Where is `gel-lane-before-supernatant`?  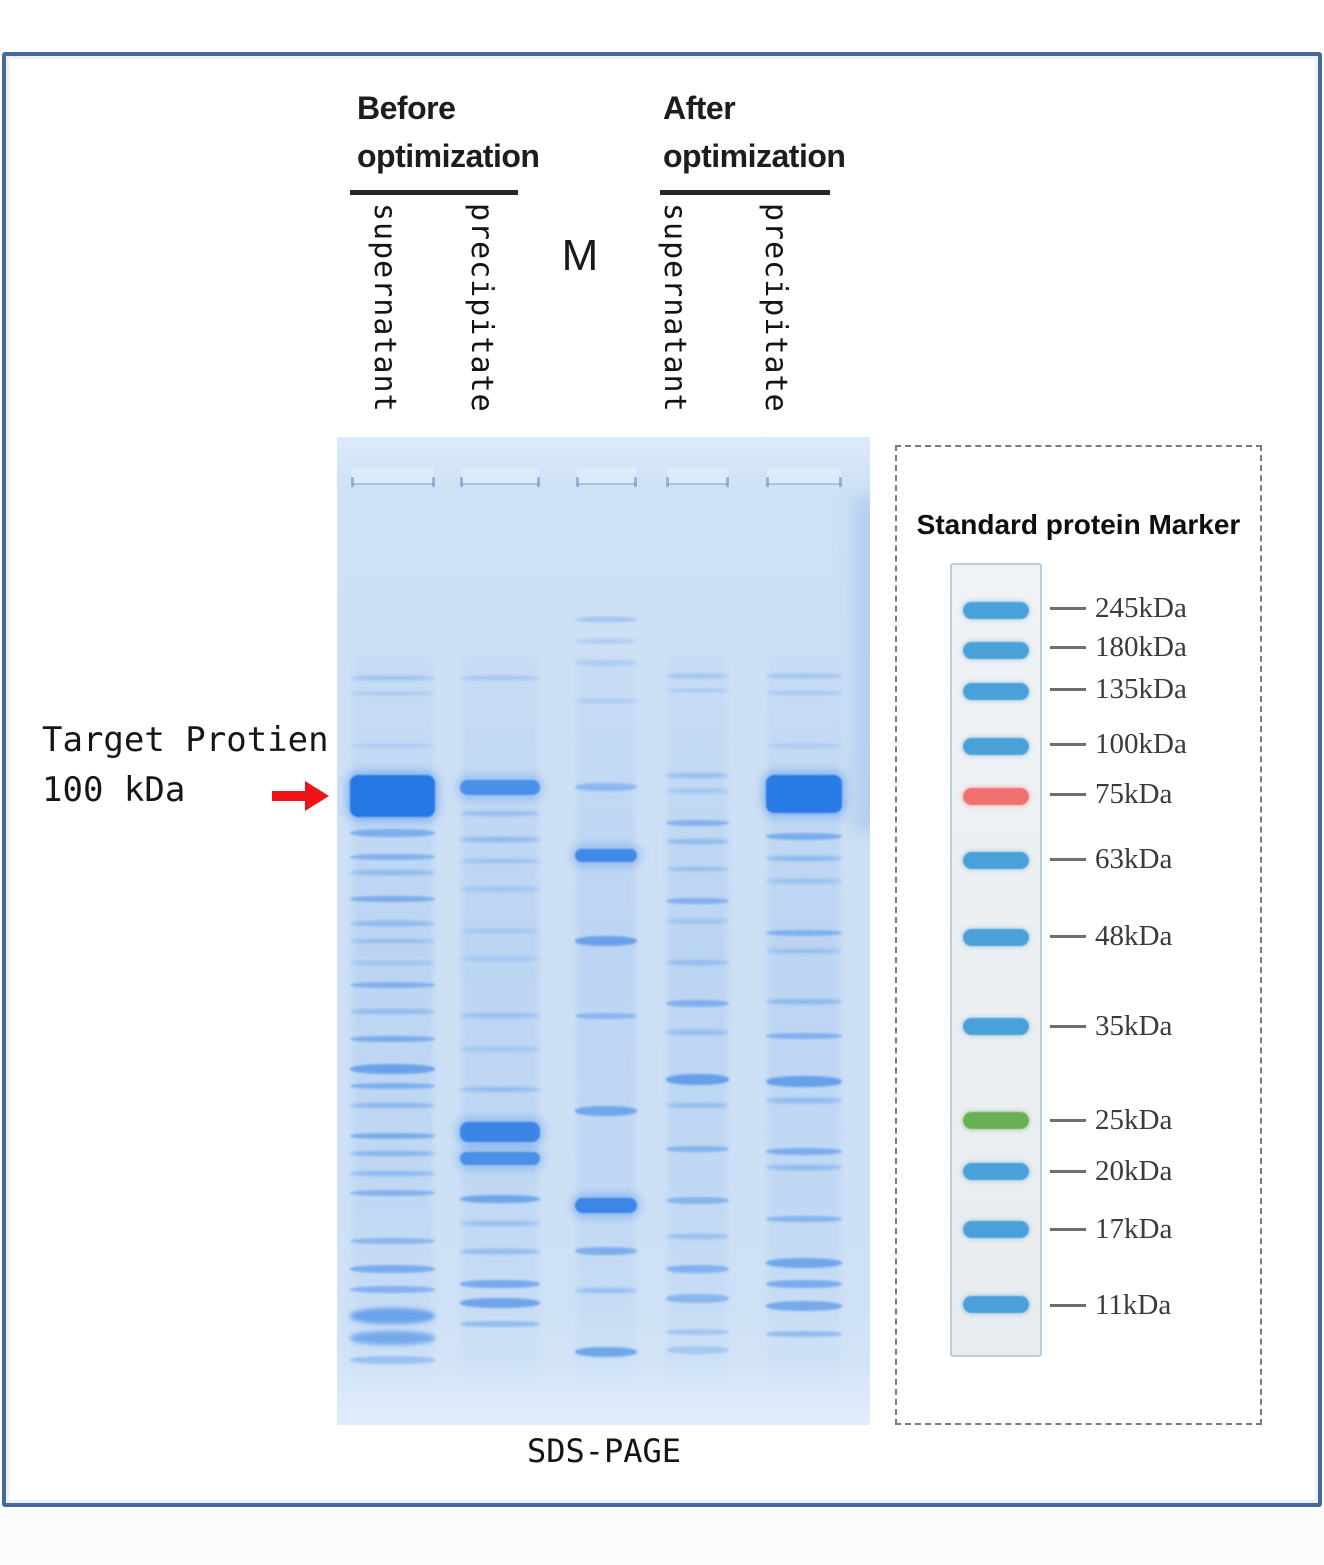 gel-lane-before-supernatant is located at coordinates (392, 931).